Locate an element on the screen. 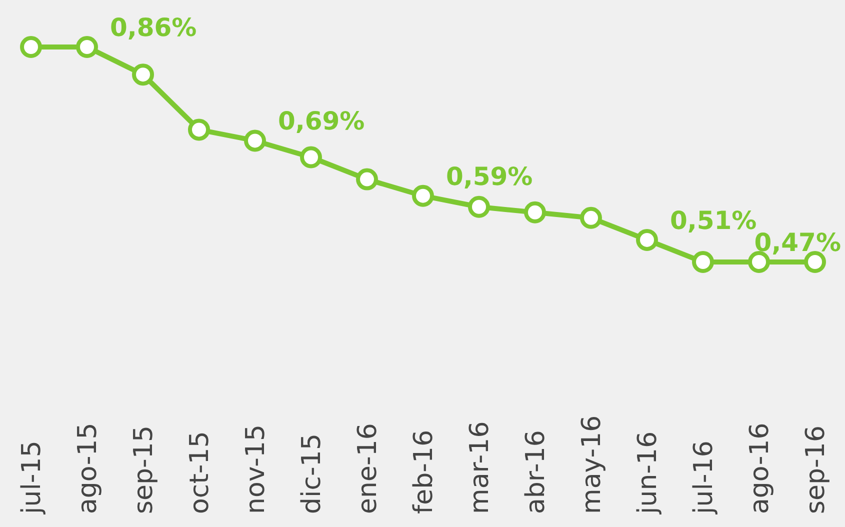 This screenshot has height=527, width=845. x-tick-label: ago-16 is located at coordinates (760, 468).